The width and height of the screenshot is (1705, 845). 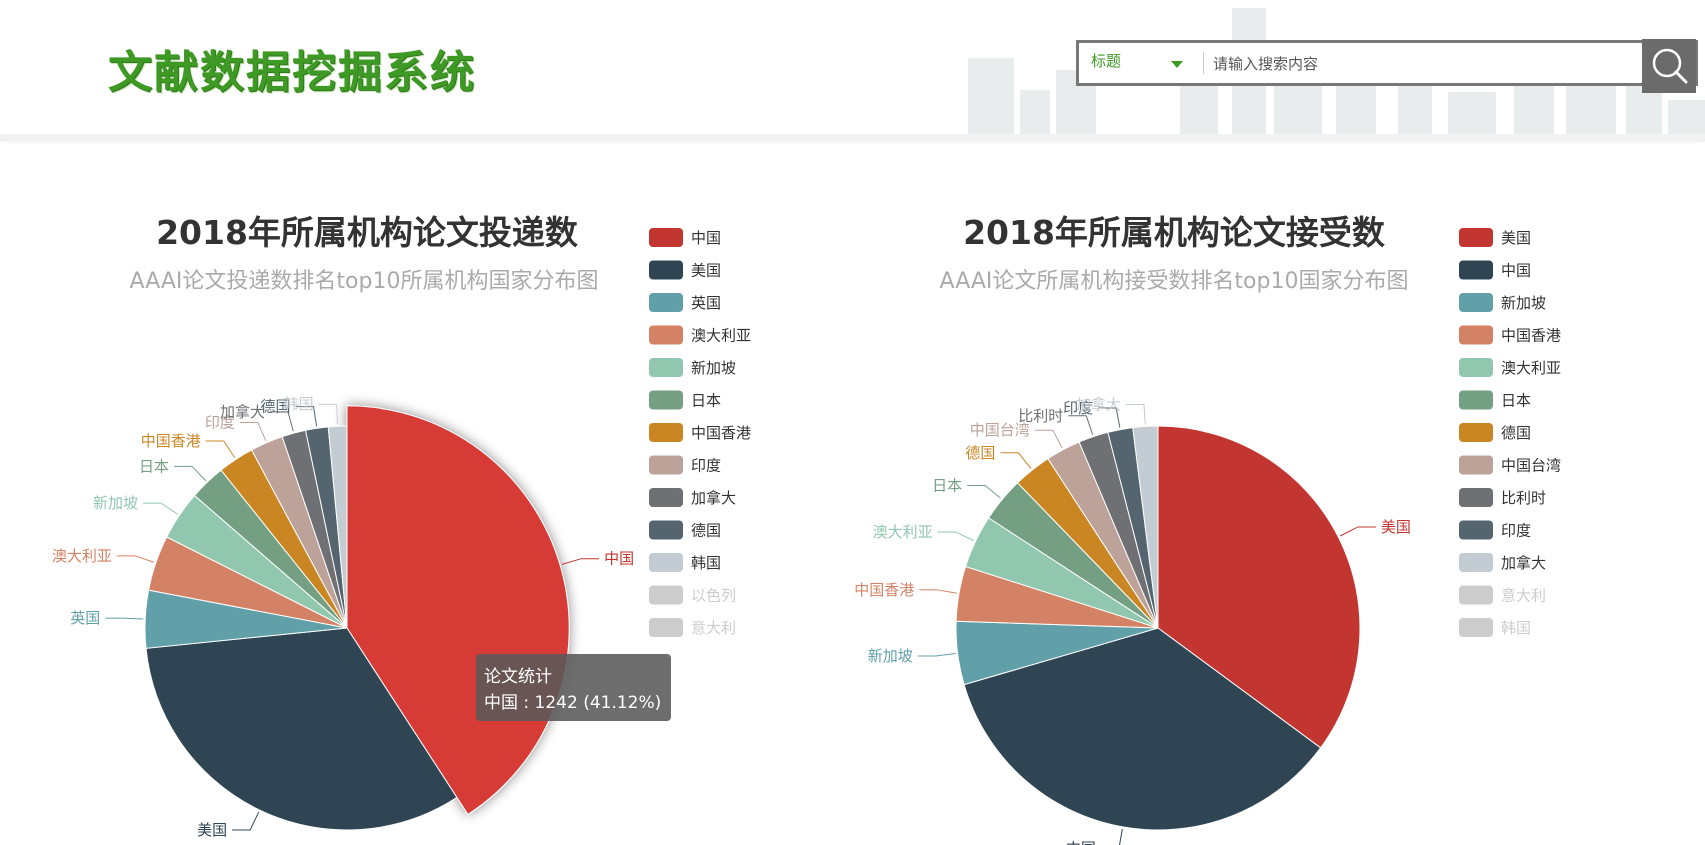 What do you see at coordinates (518, 677) in the screenshot?
I see `tooltip-series: 论文统计` at bounding box center [518, 677].